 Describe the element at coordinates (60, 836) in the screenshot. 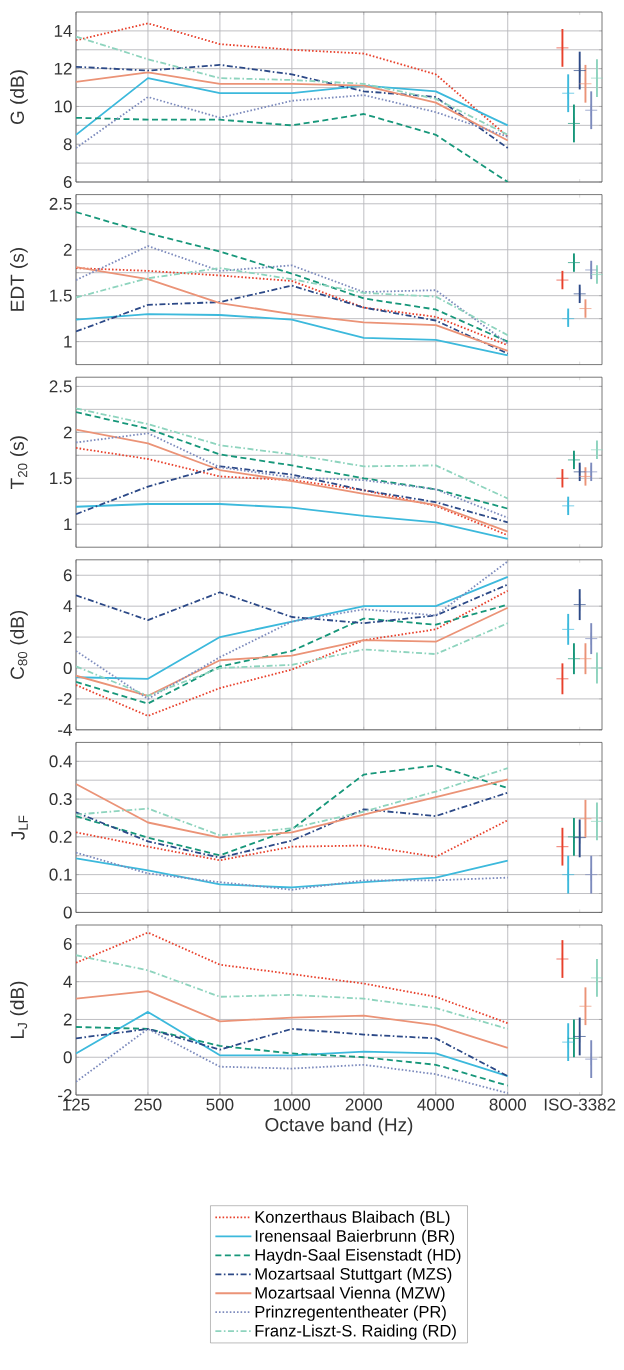

I see `y-tick-label: 0.2` at that location.